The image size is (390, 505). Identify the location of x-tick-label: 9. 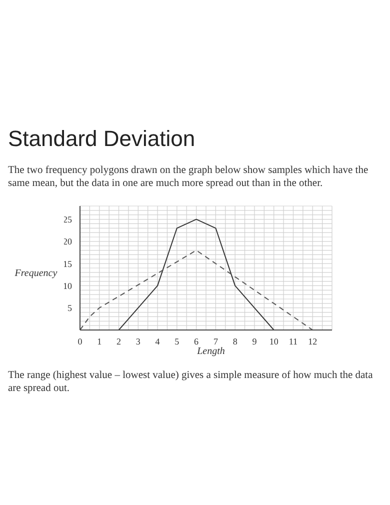
(255, 341).